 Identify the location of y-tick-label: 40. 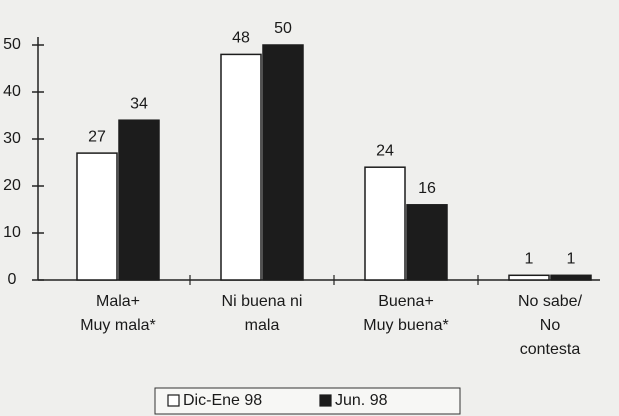
(12, 91).